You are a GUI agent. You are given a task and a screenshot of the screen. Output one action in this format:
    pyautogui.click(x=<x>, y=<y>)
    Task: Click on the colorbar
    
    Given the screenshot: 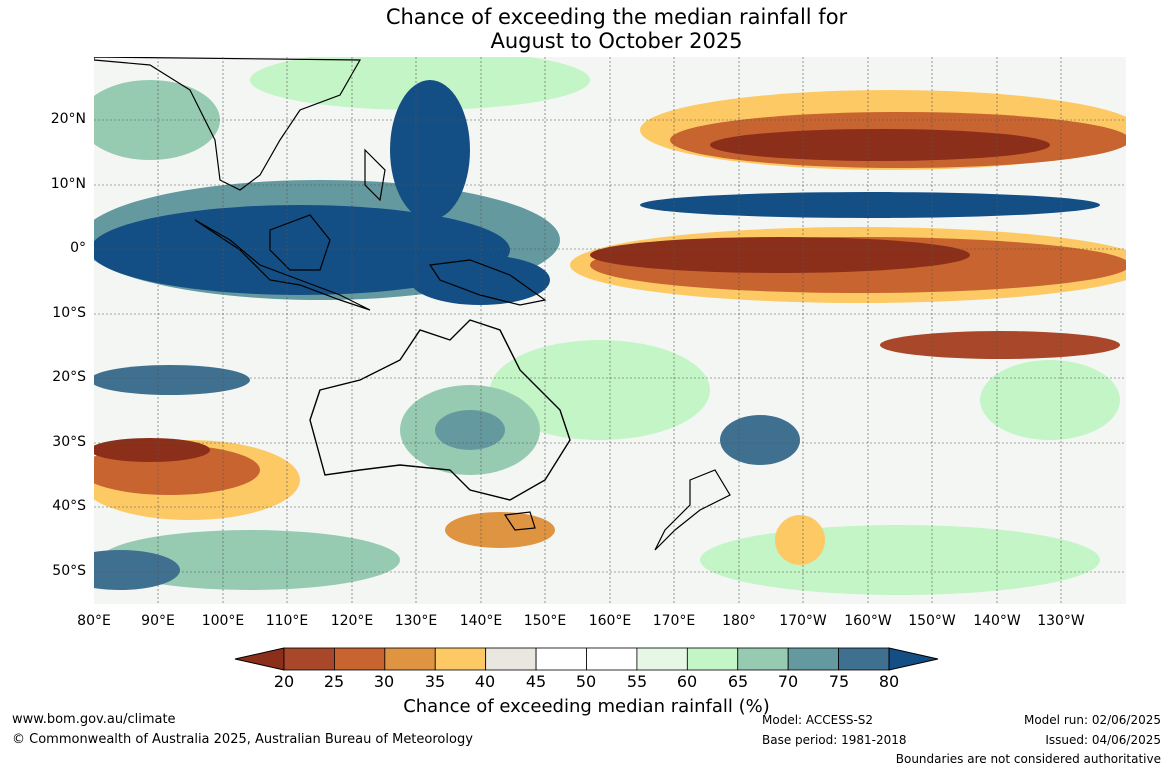 What is the action you would take?
    pyautogui.click(x=586, y=659)
    